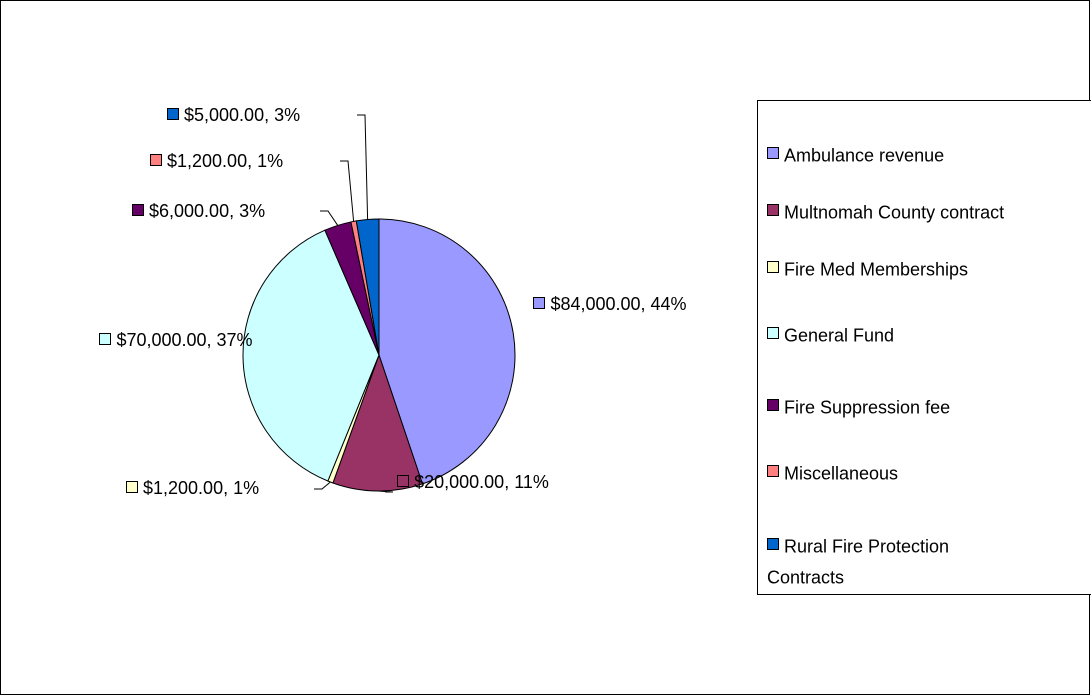 This screenshot has height=696, width=1091. I want to click on legend-entry: Fire Med Memberships, so click(927, 268).